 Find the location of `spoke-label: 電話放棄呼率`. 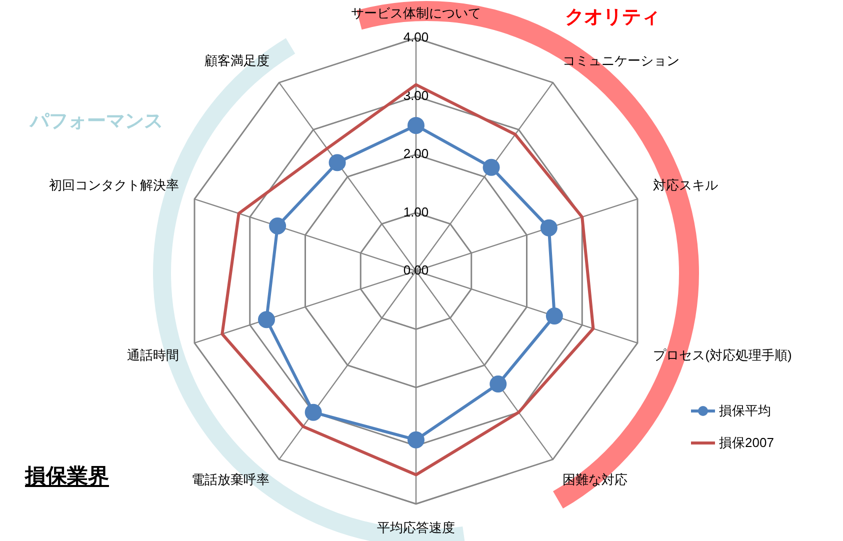

spoke-label: 電話放棄呼率 is located at coordinates (230, 480).